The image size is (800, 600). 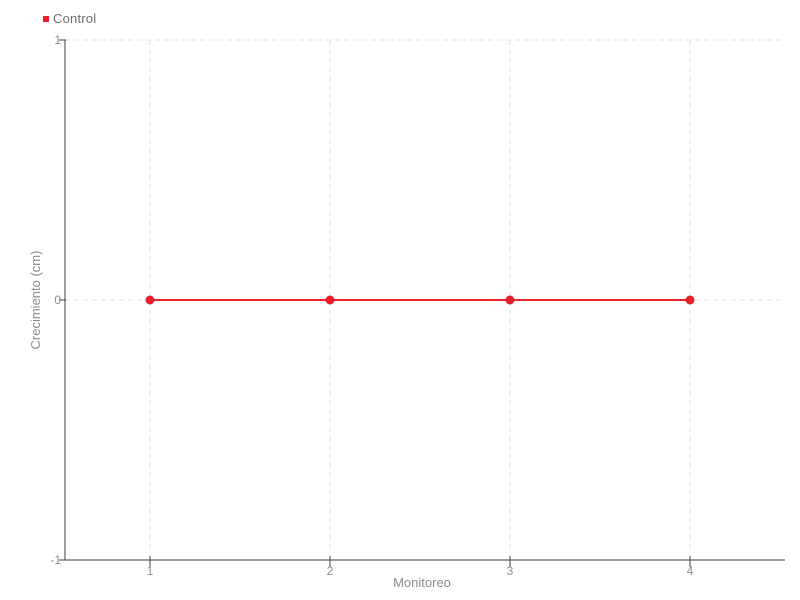 What do you see at coordinates (35, 300) in the screenshot?
I see `y-axis-title: Crecimiento (cm)` at bounding box center [35, 300].